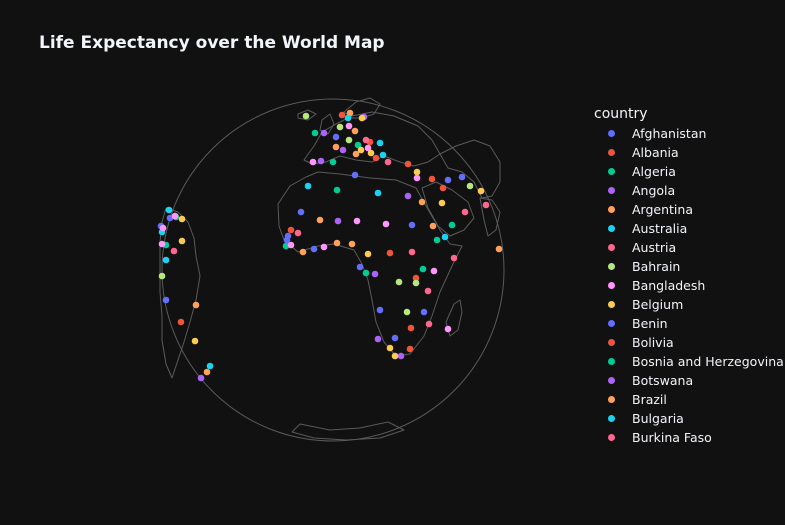  I want to click on legend-item: Algeria, so click(689, 171).